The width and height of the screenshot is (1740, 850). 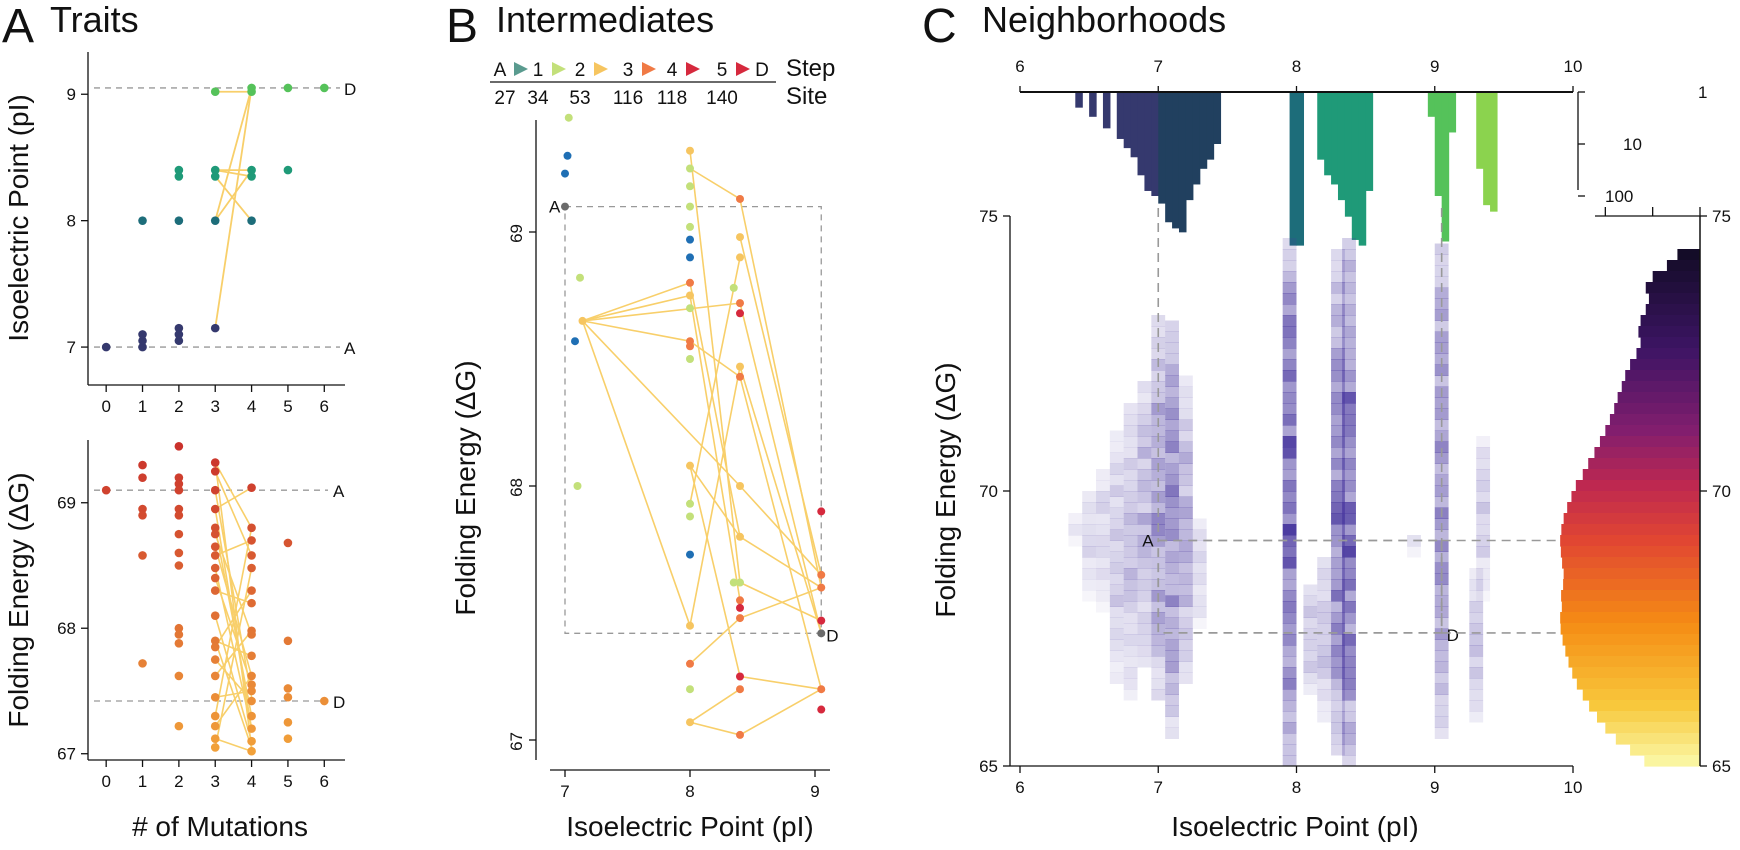 What do you see at coordinates (220, 826) in the screenshot?
I see `a-bottom-x-title: # of Mutations` at bounding box center [220, 826].